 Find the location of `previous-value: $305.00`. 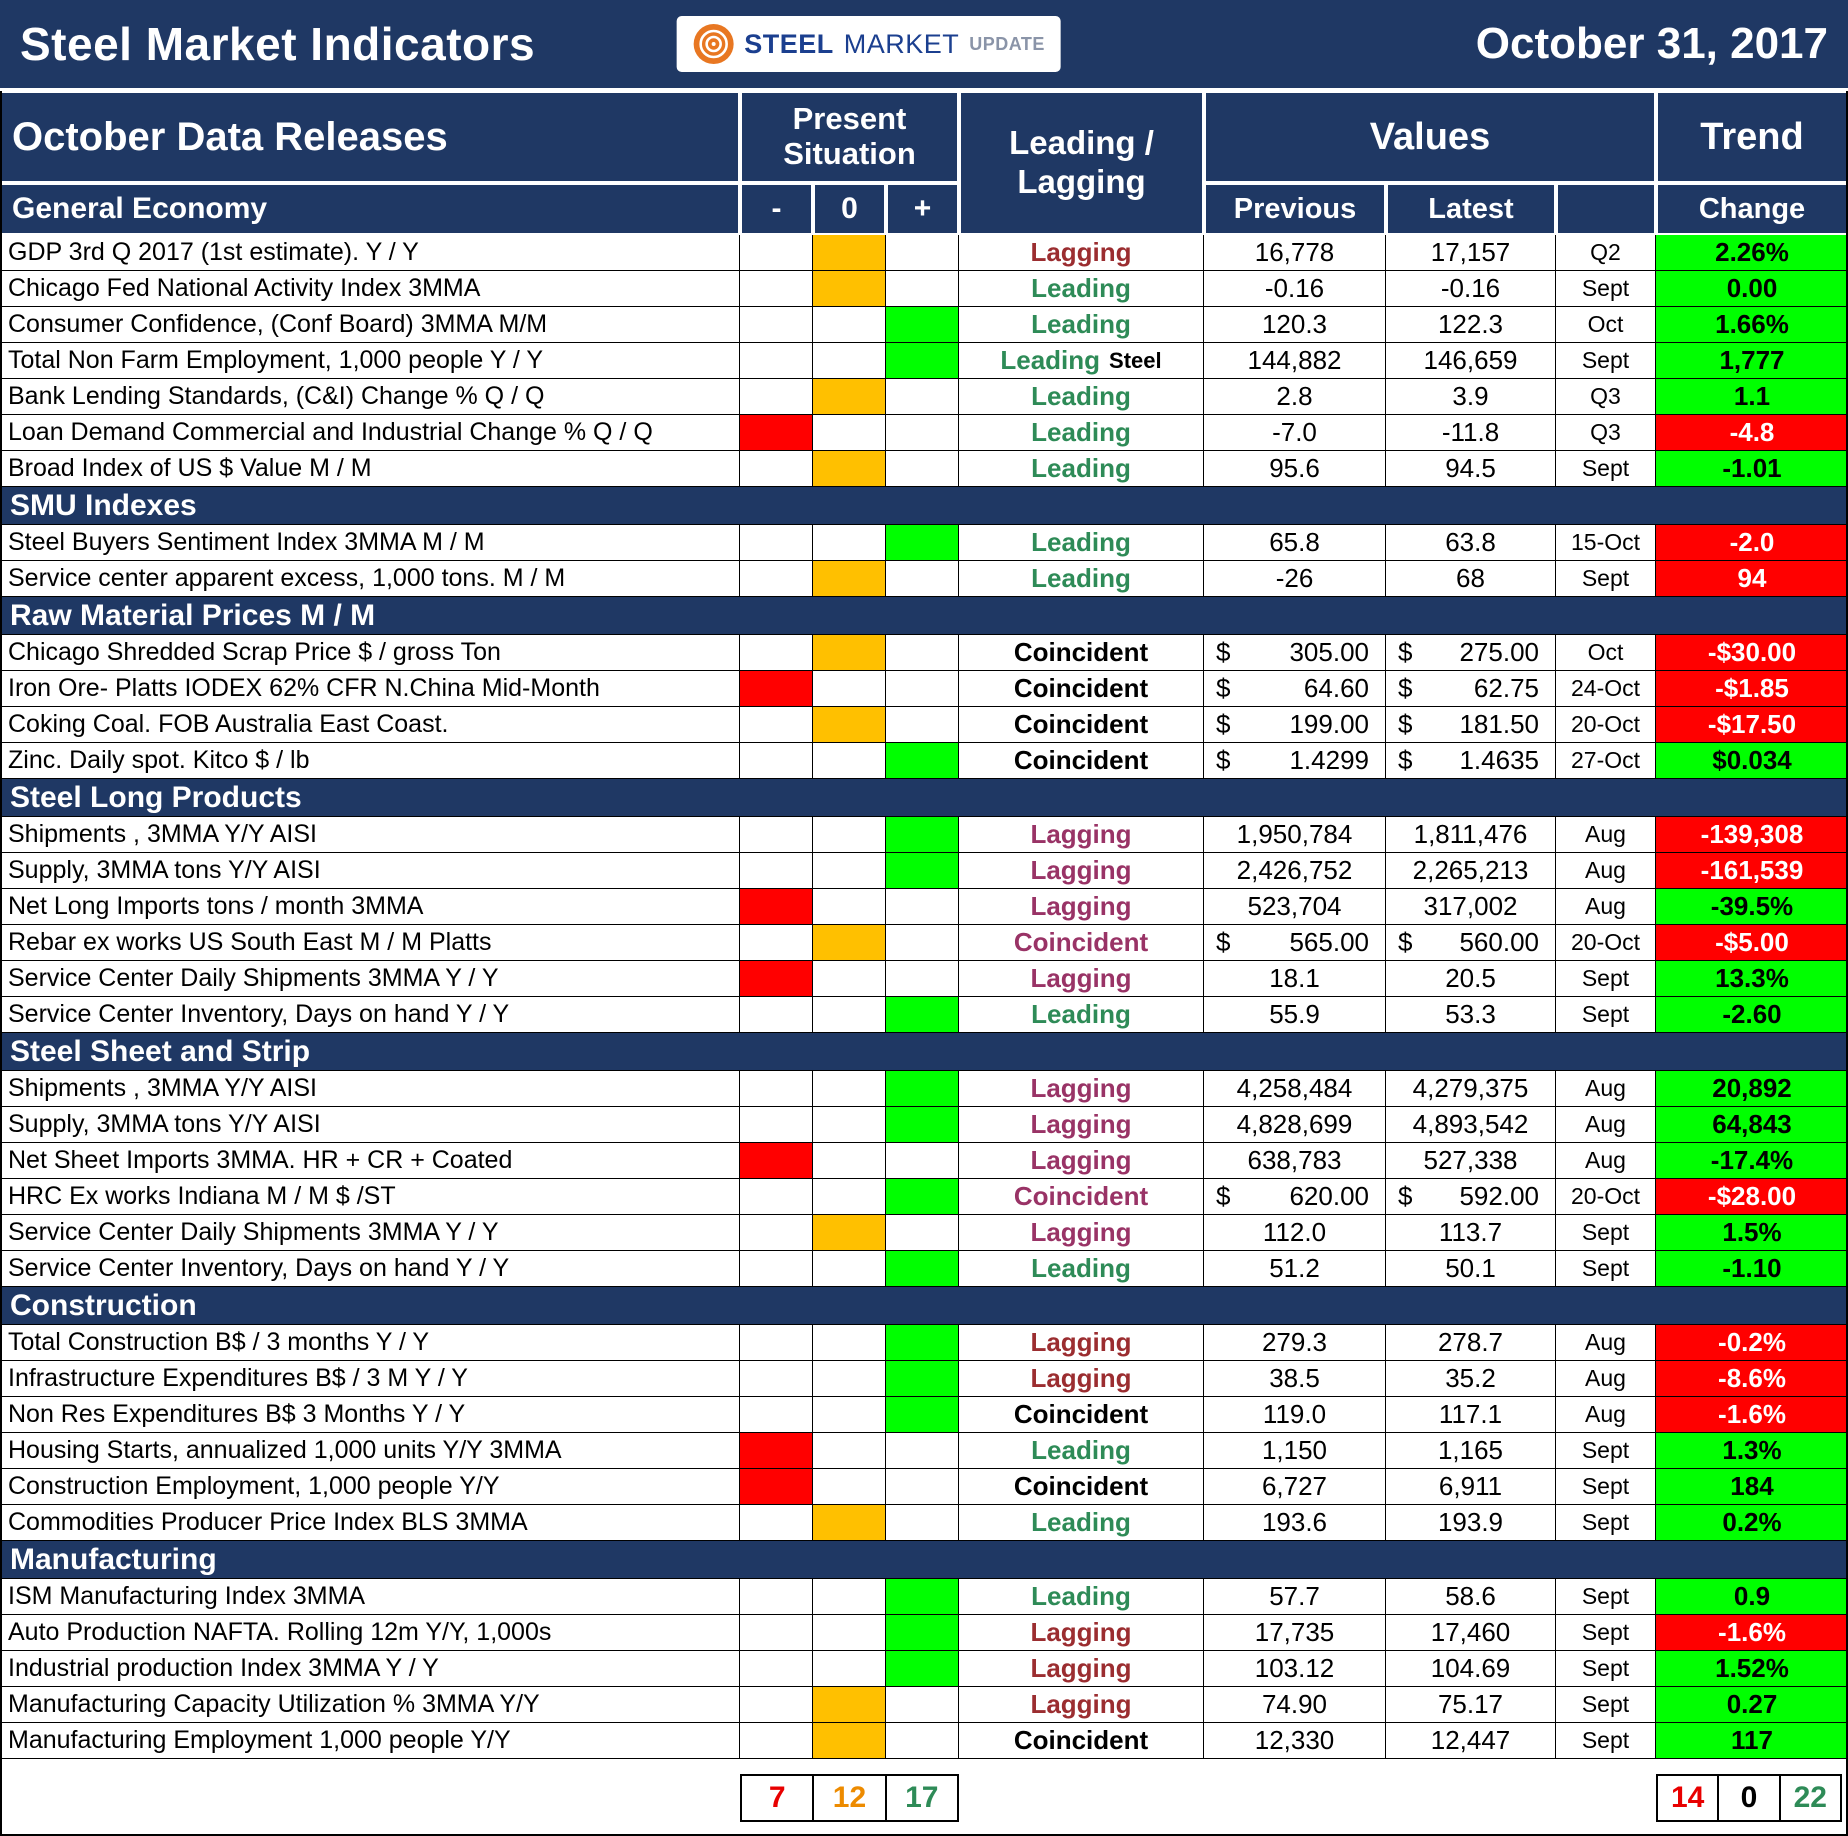

previous-value: $305.00 is located at coordinates (1295, 653).